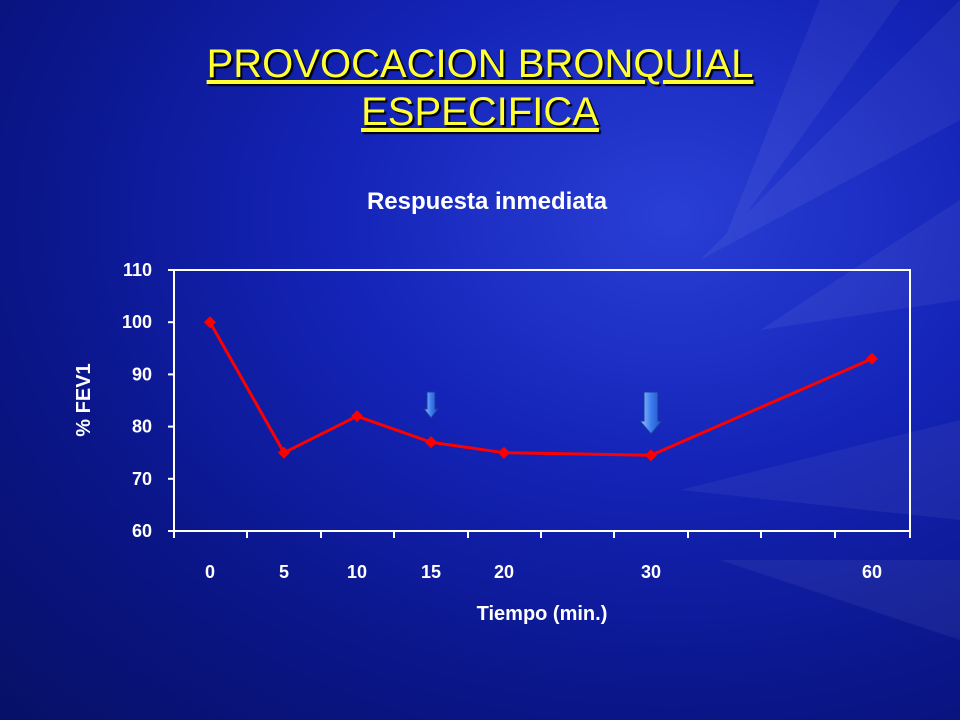  Describe the element at coordinates (480, 88) in the screenshot. I see `slide-title: PROVOCACION BRONQUIAL ESPECIFICA` at that location.